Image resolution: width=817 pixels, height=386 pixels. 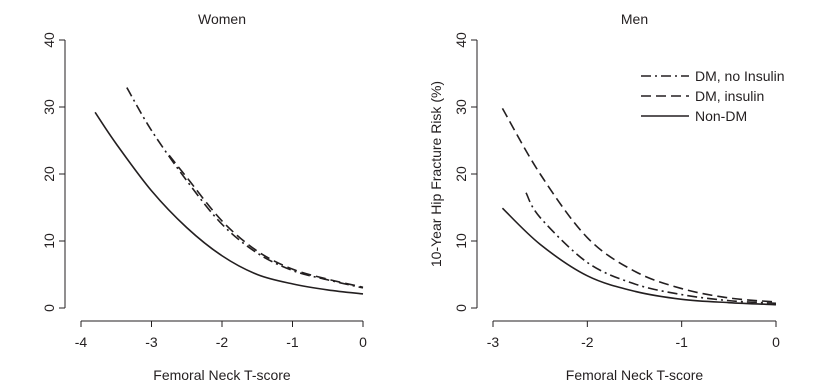 I want to click on series-line-solid, so click(x=639, y=256).